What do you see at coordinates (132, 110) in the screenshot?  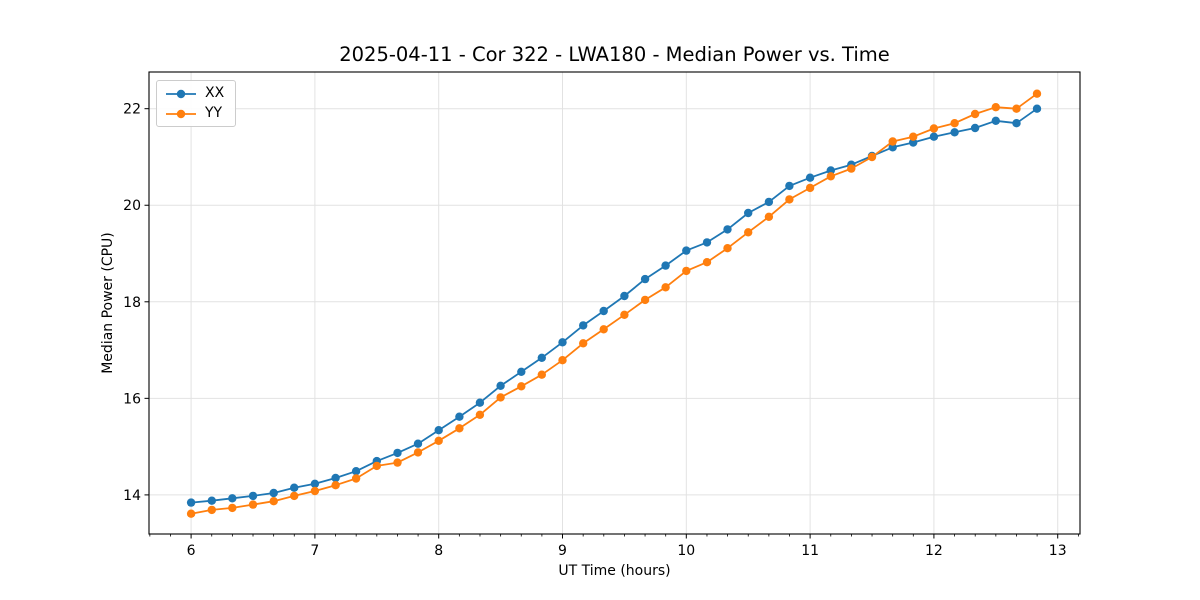 I see `y-tick-label-22: 22` at bounding box center [132, 110].